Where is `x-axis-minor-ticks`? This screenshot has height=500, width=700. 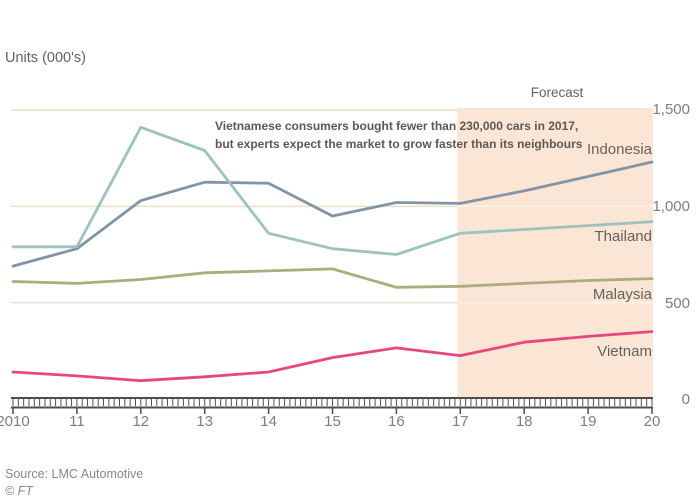
x-axis-minor-ticks is located at coordinates (332, 402).